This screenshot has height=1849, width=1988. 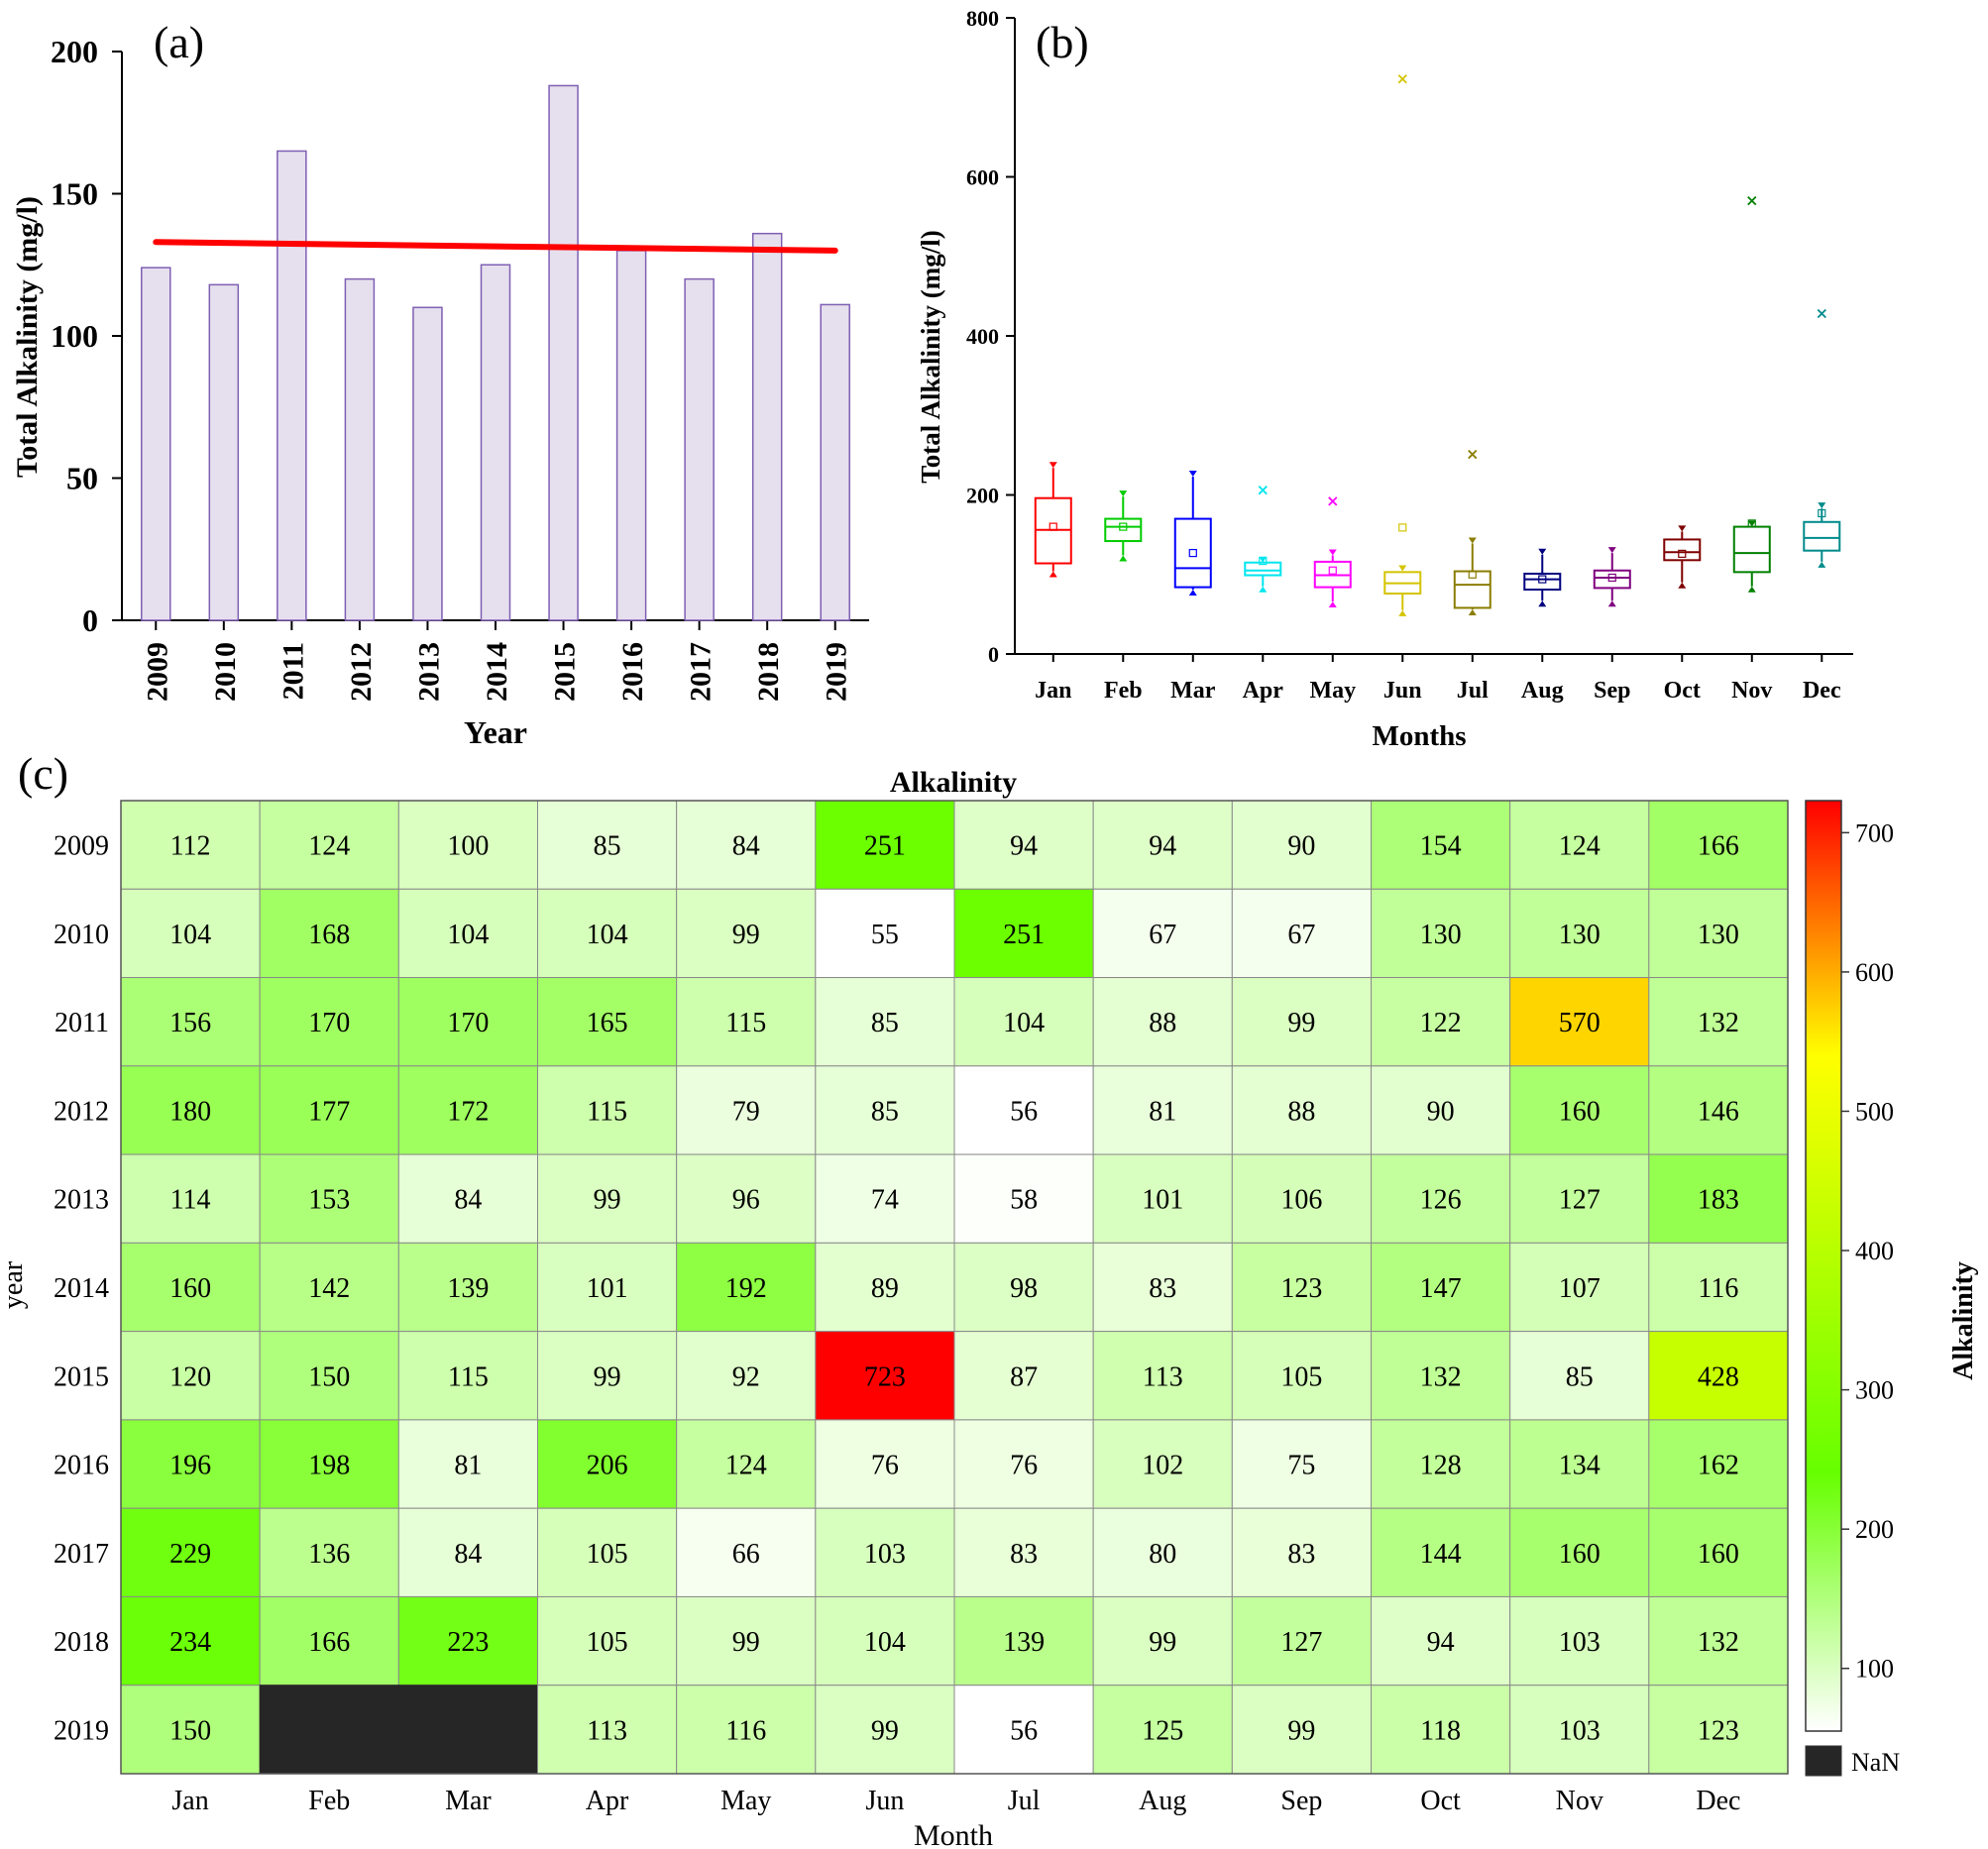 What do you see at coordinates (884, 1801) in the screenshot?
I see `heatmap-x-tick-label: Jun` at bounding box center [884, 1801].